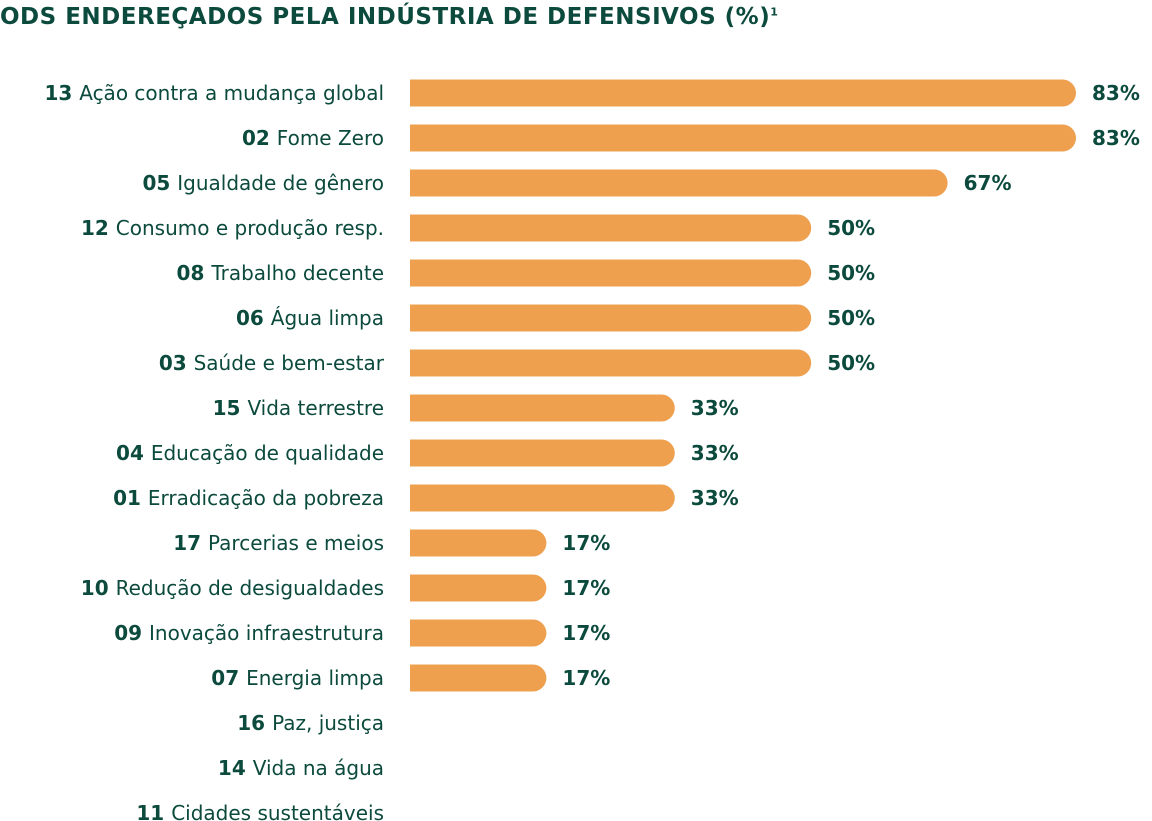  I want to click on category-number: 04, so click(133, 453).